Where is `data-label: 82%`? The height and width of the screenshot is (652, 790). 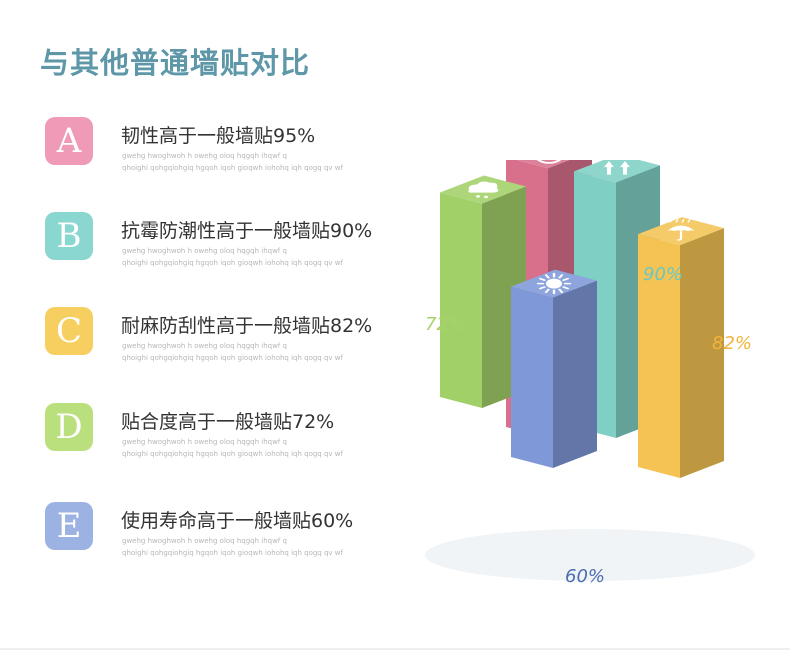
data-label: 82% is located at coordinates (732, 343).